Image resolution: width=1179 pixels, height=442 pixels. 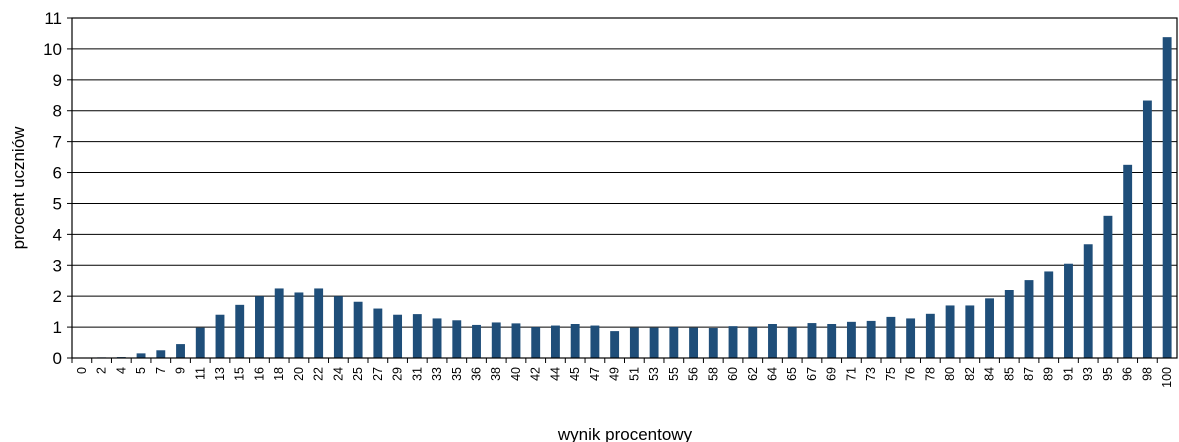 I want to click on x-tick-label: 71, so click(x=851, y=374).